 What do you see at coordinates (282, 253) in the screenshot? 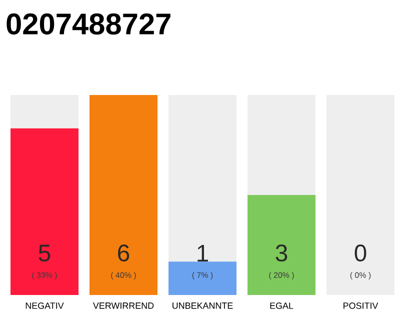
I see `data-label: 3` at bounding box center [282, 253].